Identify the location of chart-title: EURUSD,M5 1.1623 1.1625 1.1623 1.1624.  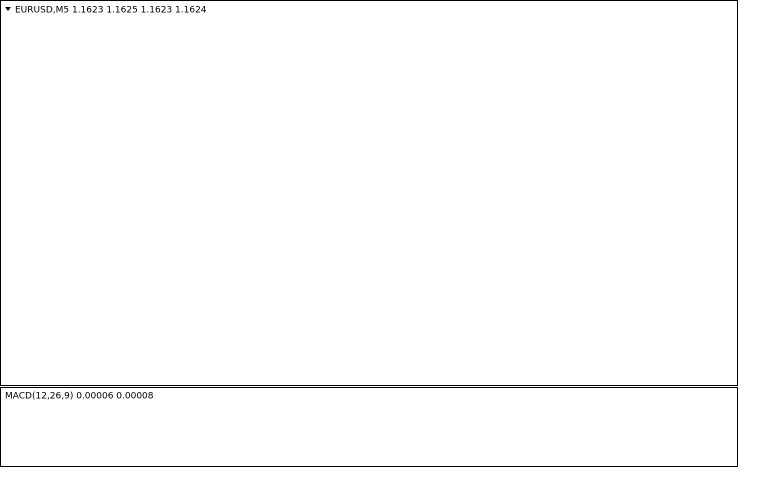
(111, 11).